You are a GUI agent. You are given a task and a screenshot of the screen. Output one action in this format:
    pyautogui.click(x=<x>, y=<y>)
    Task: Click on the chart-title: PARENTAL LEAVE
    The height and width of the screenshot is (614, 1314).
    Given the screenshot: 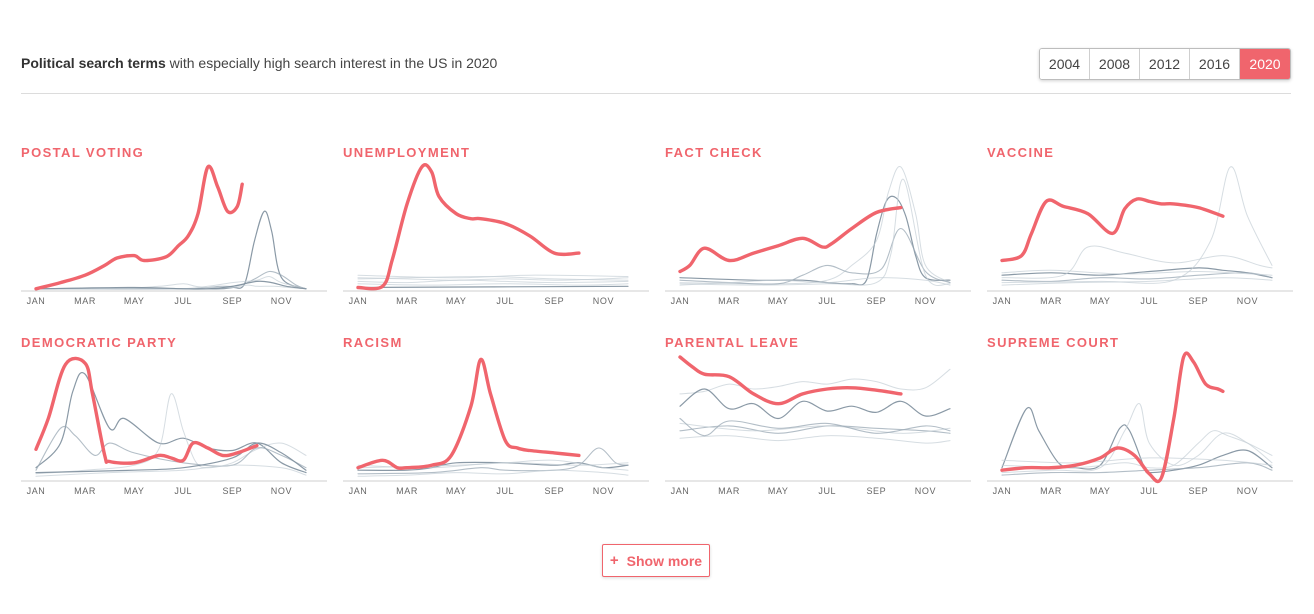 What is the action you would take?
    pyautogui.click(x=732, y=342)
    